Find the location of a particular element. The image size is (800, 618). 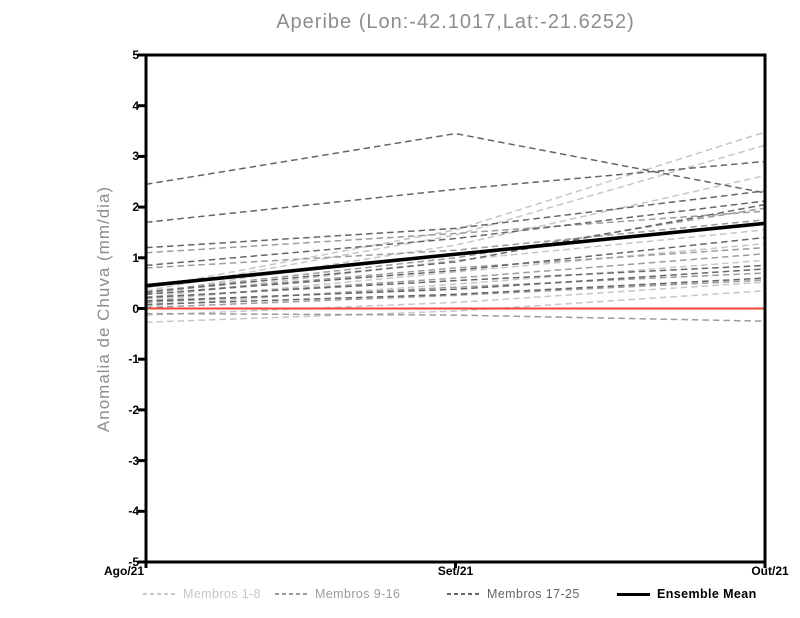

legend-item-ensemble-mean: Ensemble Mean is located at coordinates (687, 594).